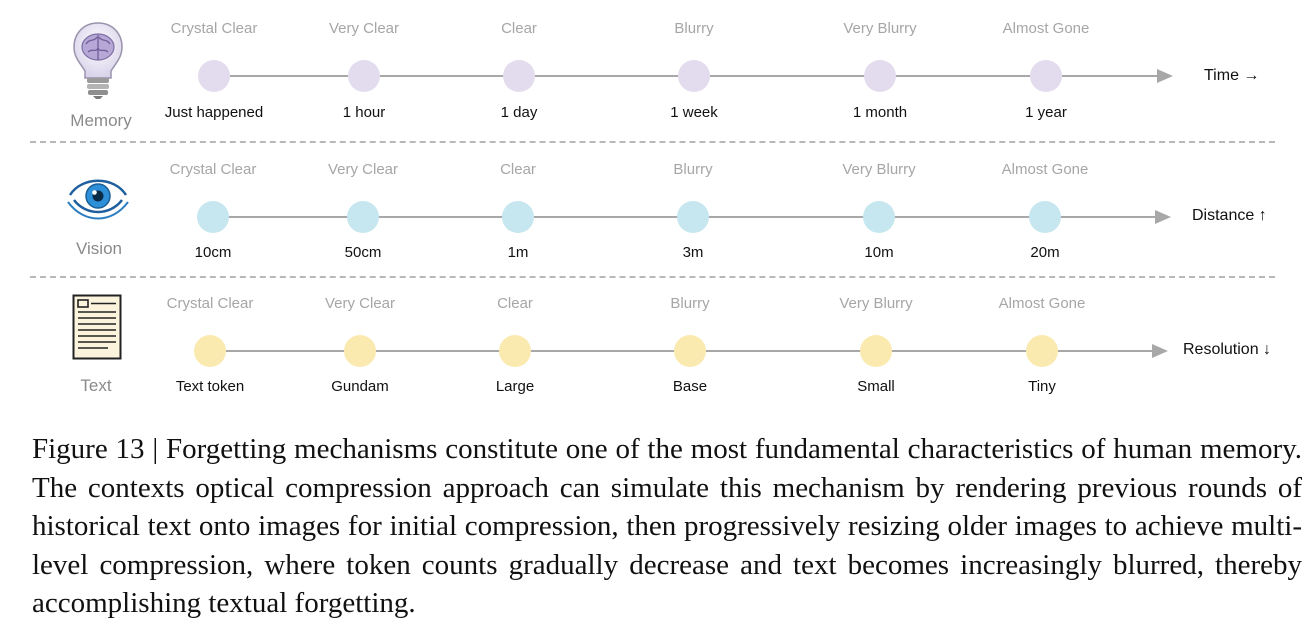 The width and height of the screenshot is (1315, 630). I want to click on scale-label: Base, so click(690, 386).